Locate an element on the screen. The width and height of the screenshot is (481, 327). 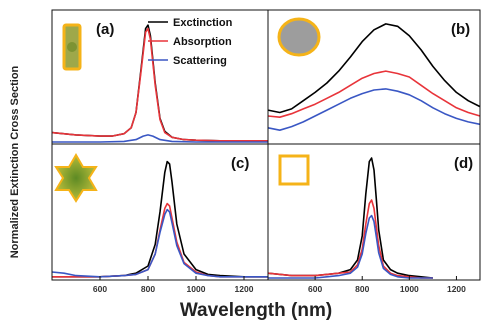
legend-label-absorption: Absorption is located at coordinates (202, 42).